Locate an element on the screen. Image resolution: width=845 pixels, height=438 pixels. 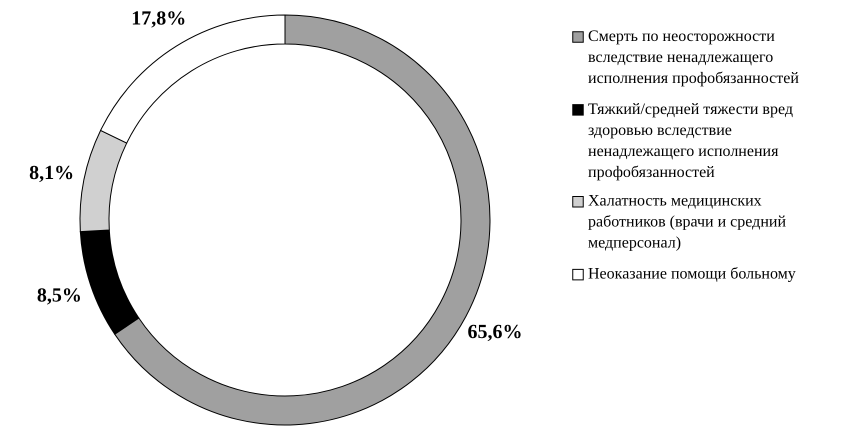
legend-label: Смерть по неосторожности вследствие ненадлежащего исполнения профобязанностей is located at coordinates (694, 57).